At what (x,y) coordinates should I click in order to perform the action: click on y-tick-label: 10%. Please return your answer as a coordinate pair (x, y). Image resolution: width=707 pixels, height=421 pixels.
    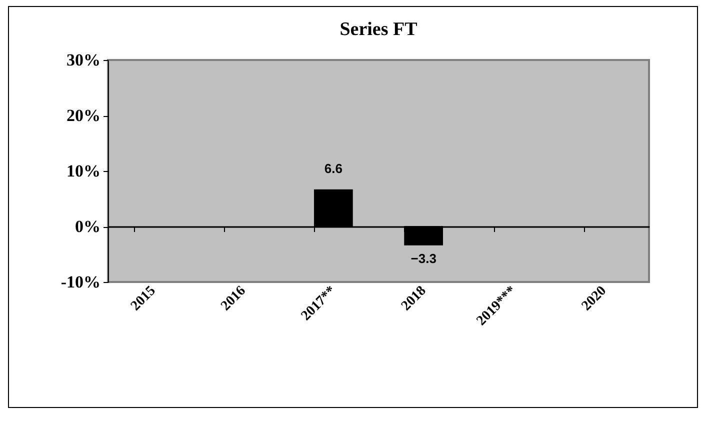
    Looking at the image, I should click on (83, 171).